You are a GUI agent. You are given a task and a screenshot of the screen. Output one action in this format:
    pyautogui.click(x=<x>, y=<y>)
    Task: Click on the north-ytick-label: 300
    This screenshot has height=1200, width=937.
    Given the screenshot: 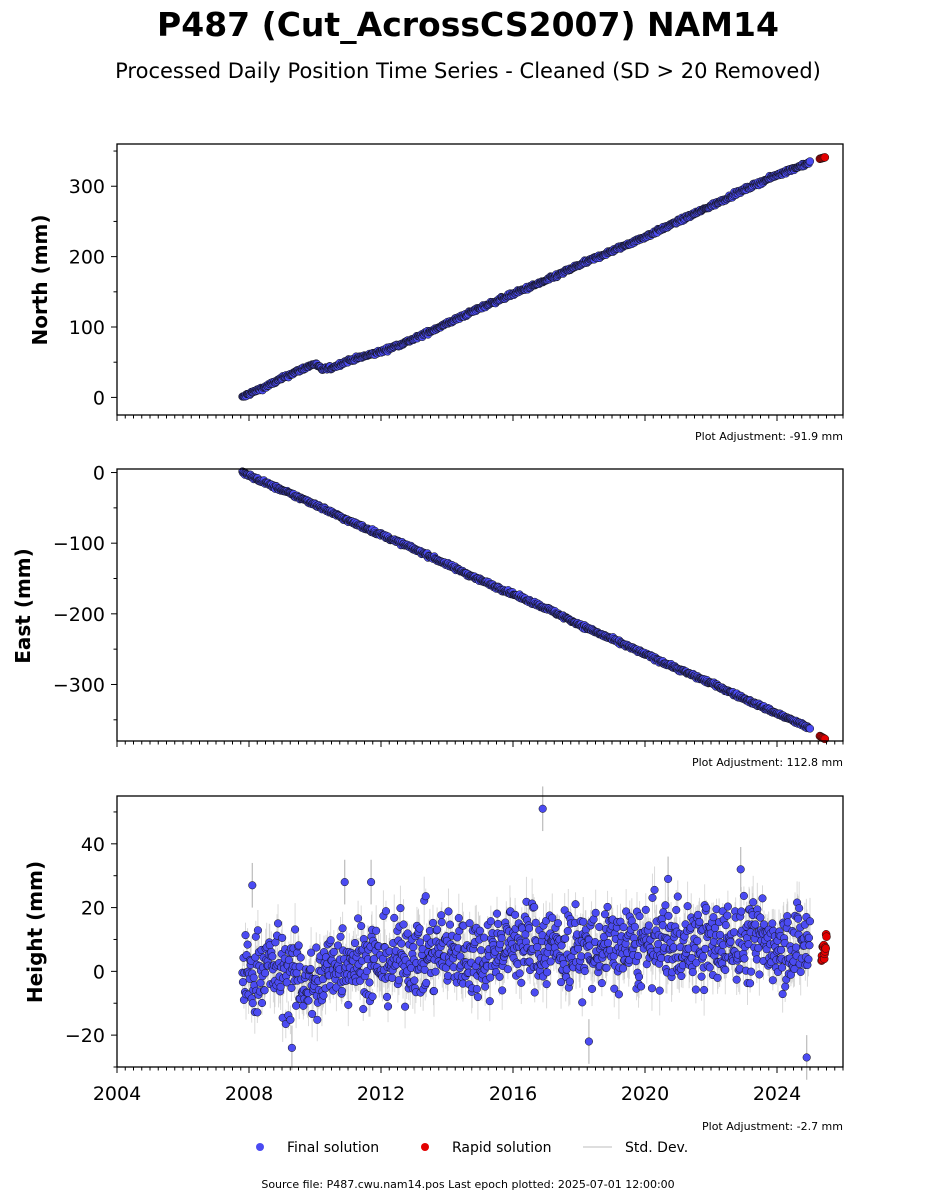 What is the action you would take?
    pyautogui.click(x=87, y=187)
    